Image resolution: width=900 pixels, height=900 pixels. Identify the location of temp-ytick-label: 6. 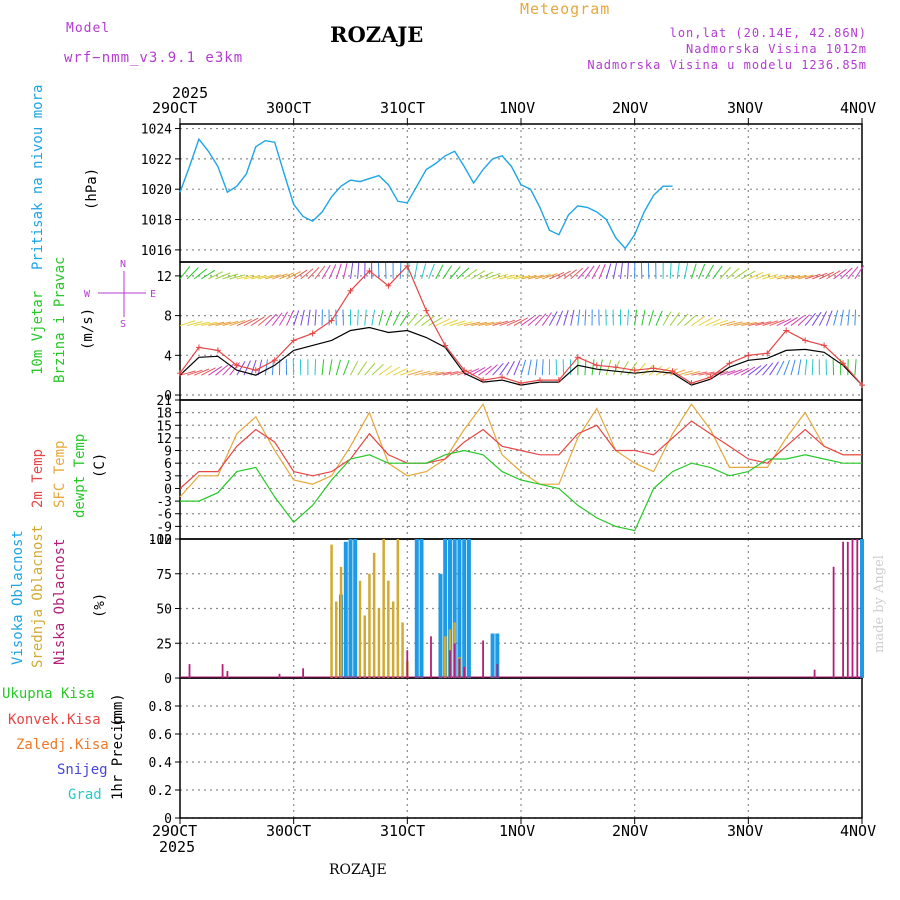
(168, 464).